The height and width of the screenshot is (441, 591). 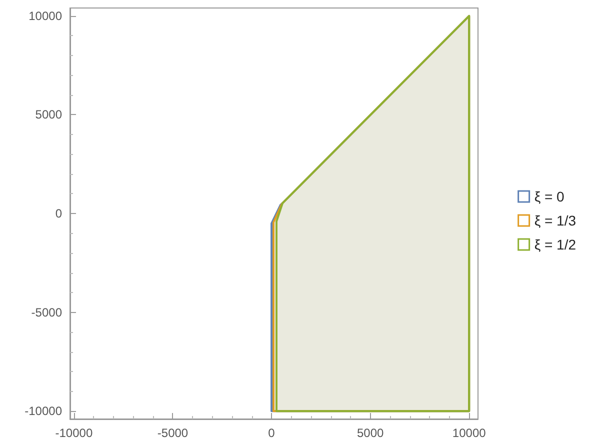 I want to click on y-tick-label: 5000, so click(x=48, y=115).